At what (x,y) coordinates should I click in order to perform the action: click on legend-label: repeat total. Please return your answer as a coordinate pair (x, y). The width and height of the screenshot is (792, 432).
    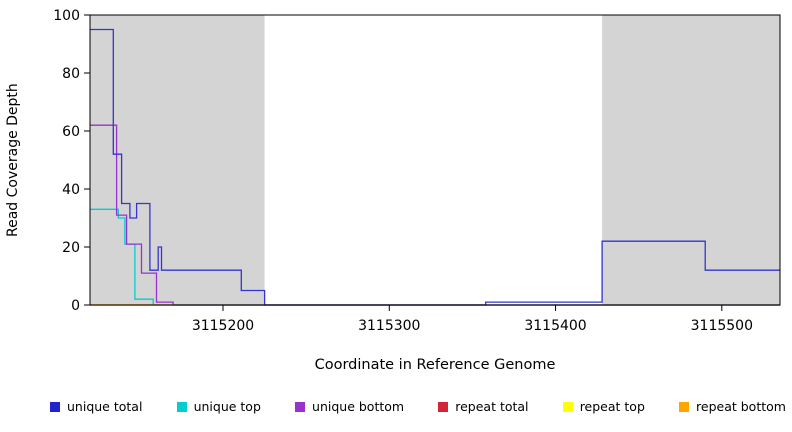
    Looking at the image, I should click on (492, 406).